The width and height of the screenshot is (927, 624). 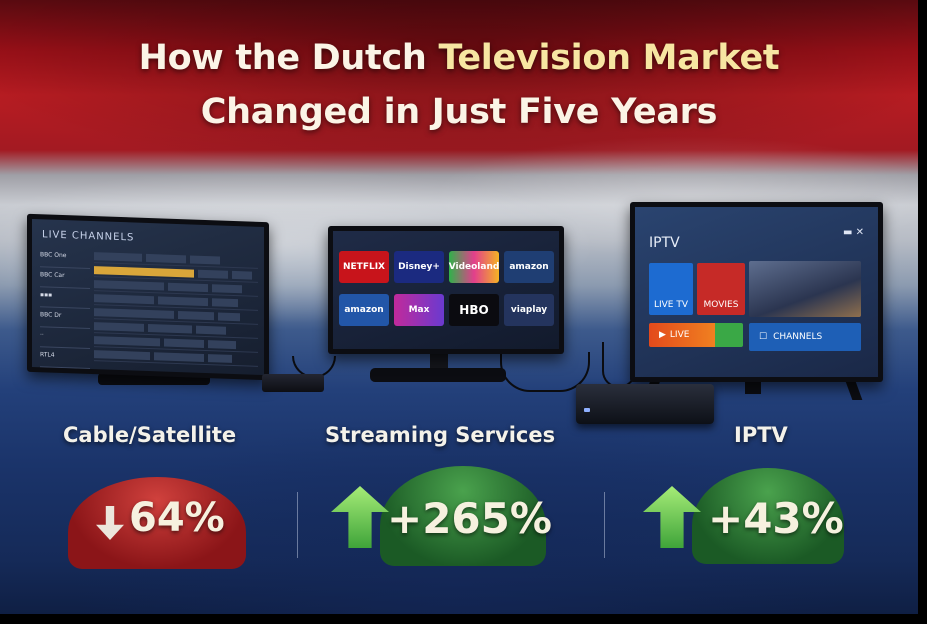 What do you see at coordinates (364, 267) in the screenshot?
I see `netflix-tile: NETFLIX` at bounding box center [364, 267].